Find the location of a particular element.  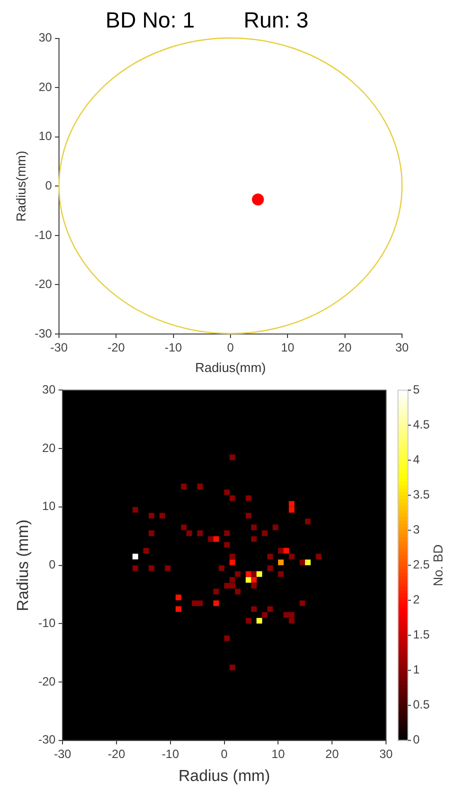

color-bar-label: 2 is located at coordinates (416, 599).